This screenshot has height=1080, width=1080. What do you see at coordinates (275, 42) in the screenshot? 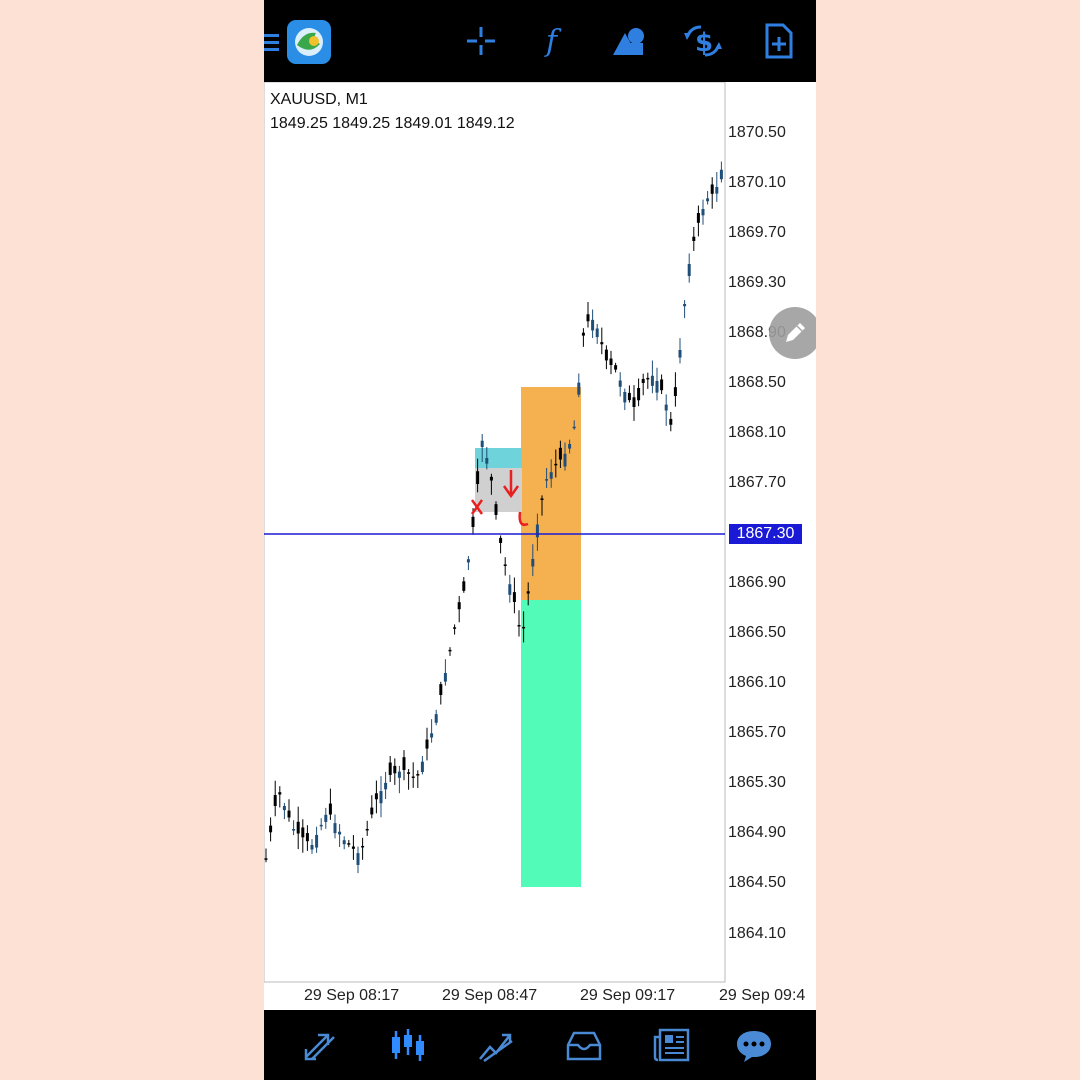
I see `hamburger-icon` at bounding box center [275, 42].